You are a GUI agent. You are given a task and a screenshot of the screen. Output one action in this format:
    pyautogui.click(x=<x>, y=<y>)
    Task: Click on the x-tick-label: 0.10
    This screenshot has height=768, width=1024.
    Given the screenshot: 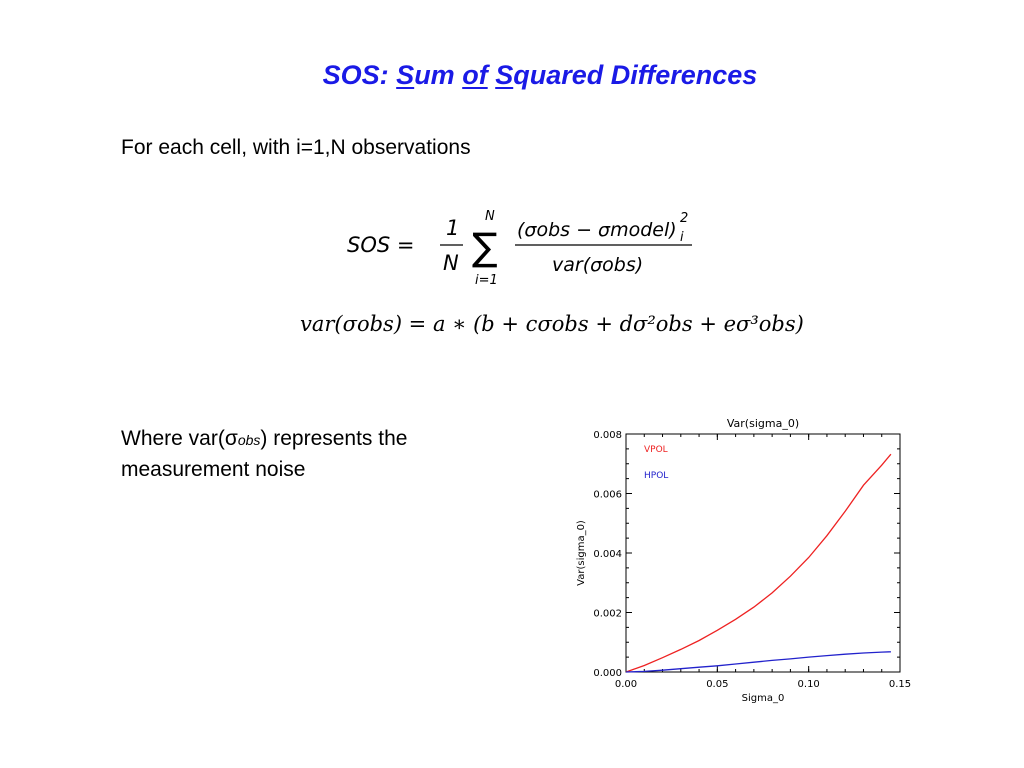 What is the action you would take?
    pyautogui.click(x=809, y=684)
    